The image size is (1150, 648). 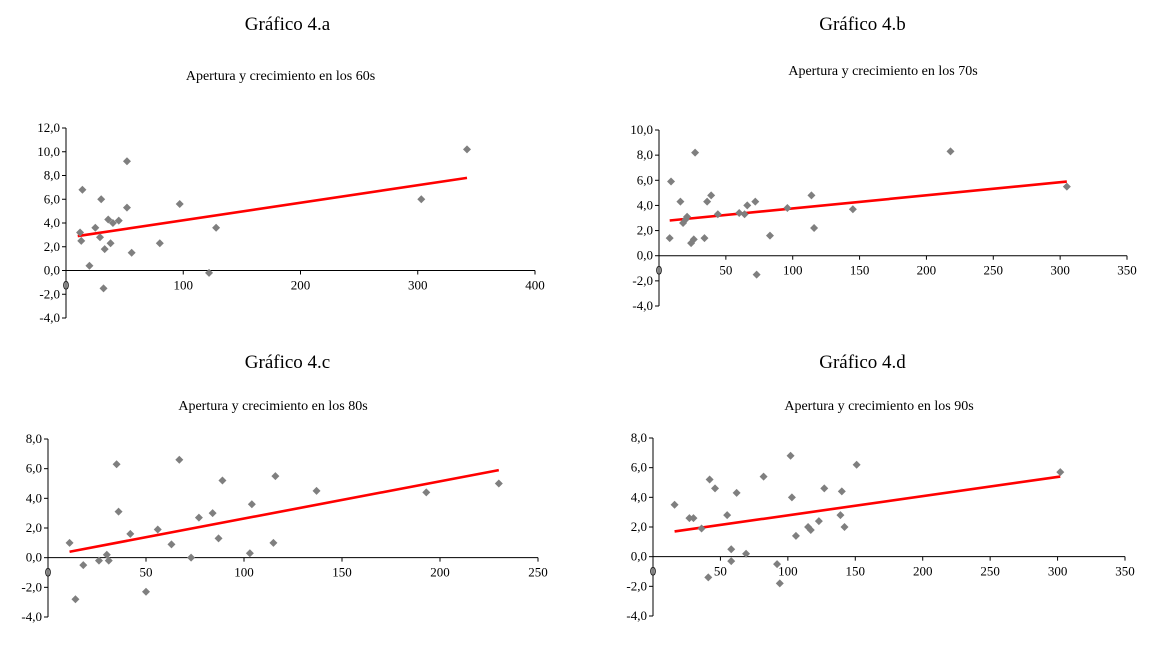 What do you see at coordinates (725, 270) in the screenshot?
I see `x-tick-label: 50` at bounding box center [725, 270].